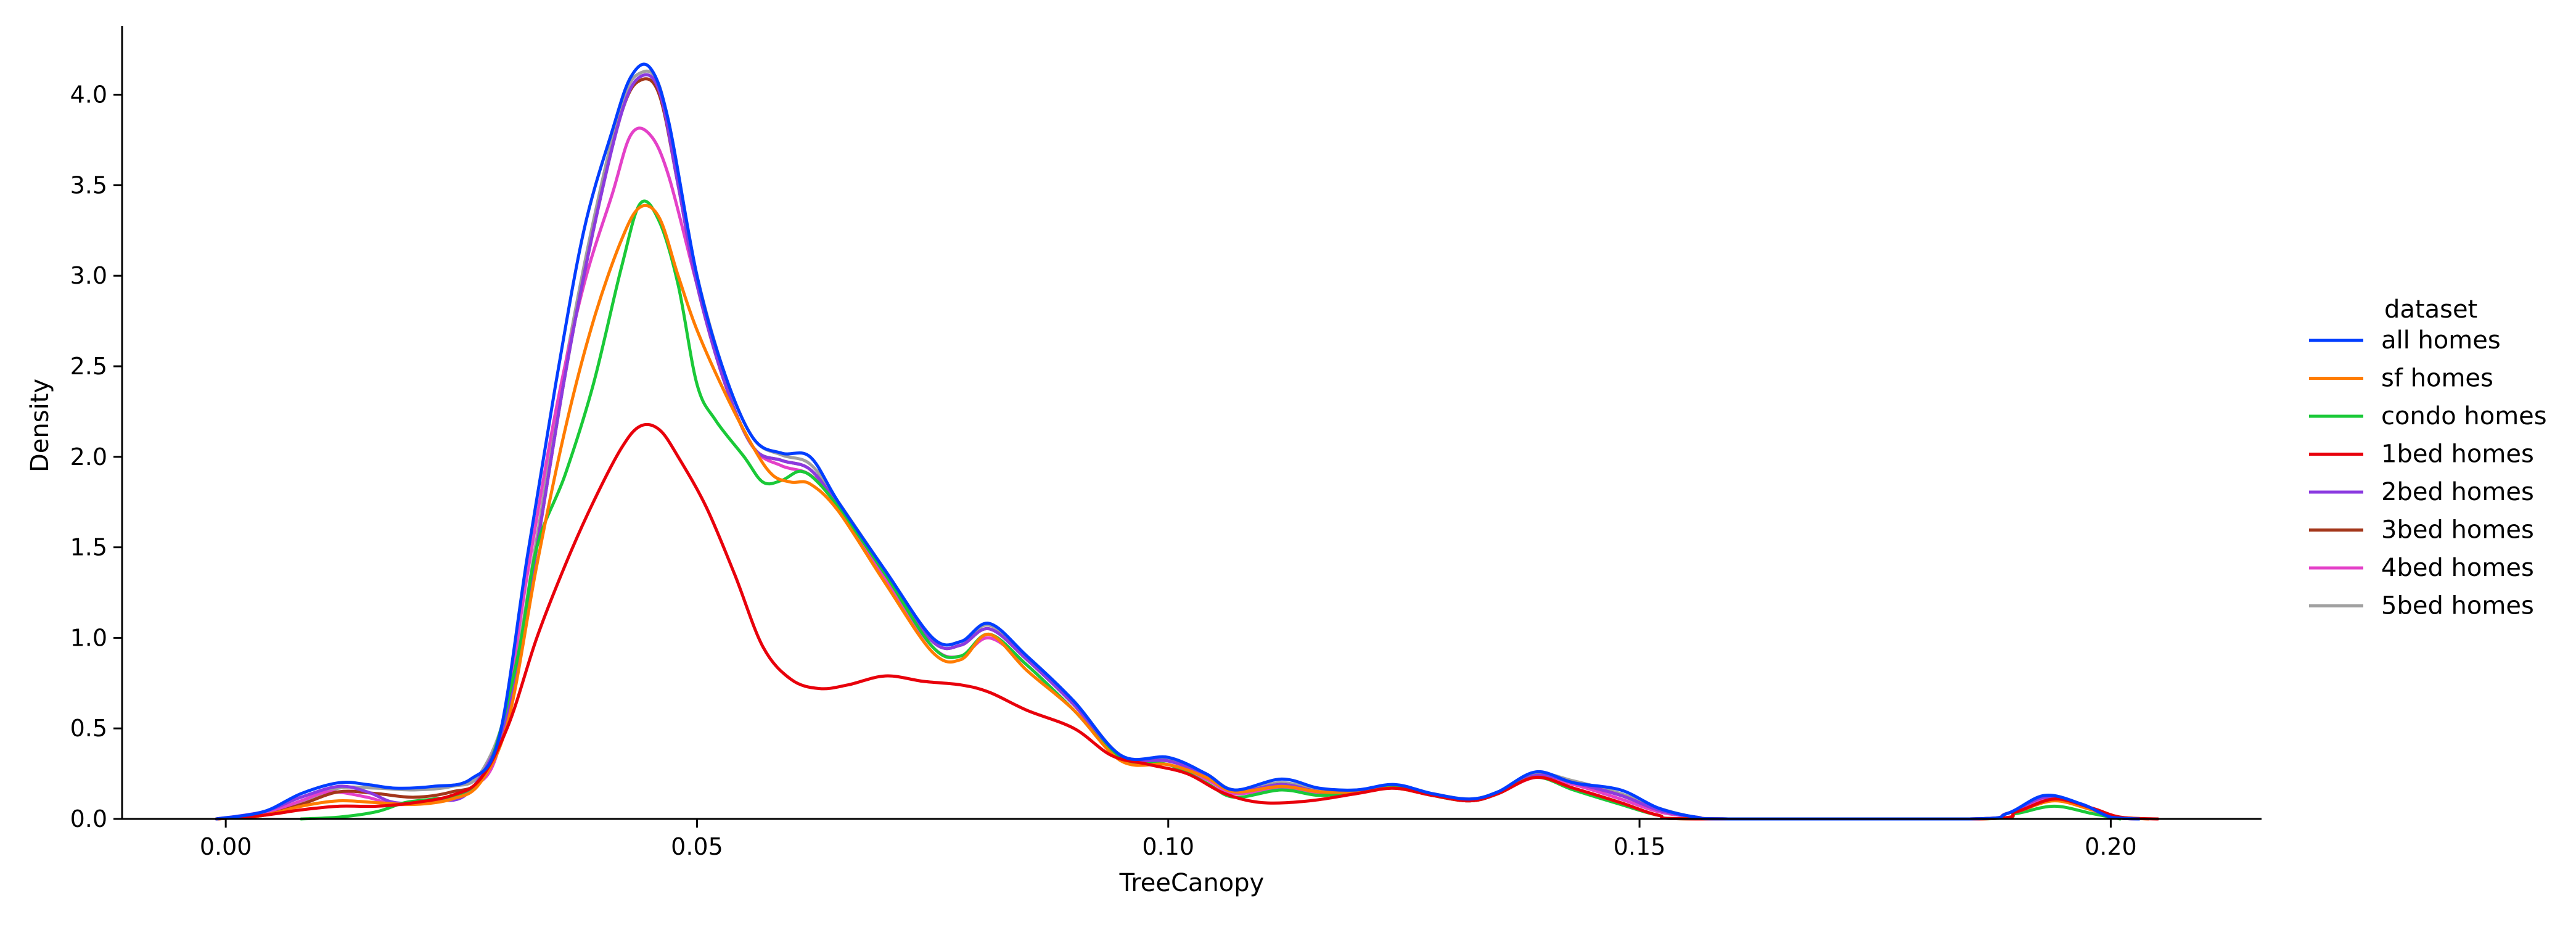  I want to click on x-tick-label: 0.00, so click(226, 846).